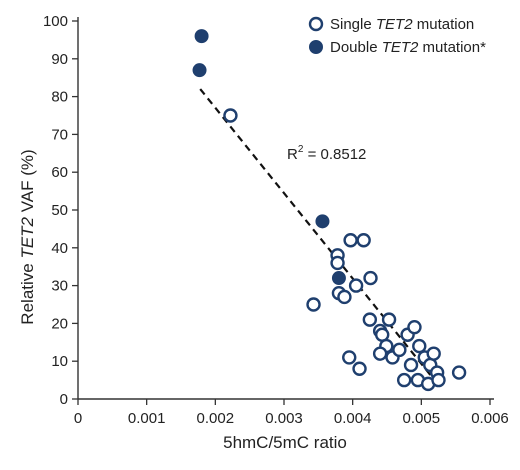 This screenshot has height=470, width=520. I want to click on y-tick-label: 50, so click(59, 210).